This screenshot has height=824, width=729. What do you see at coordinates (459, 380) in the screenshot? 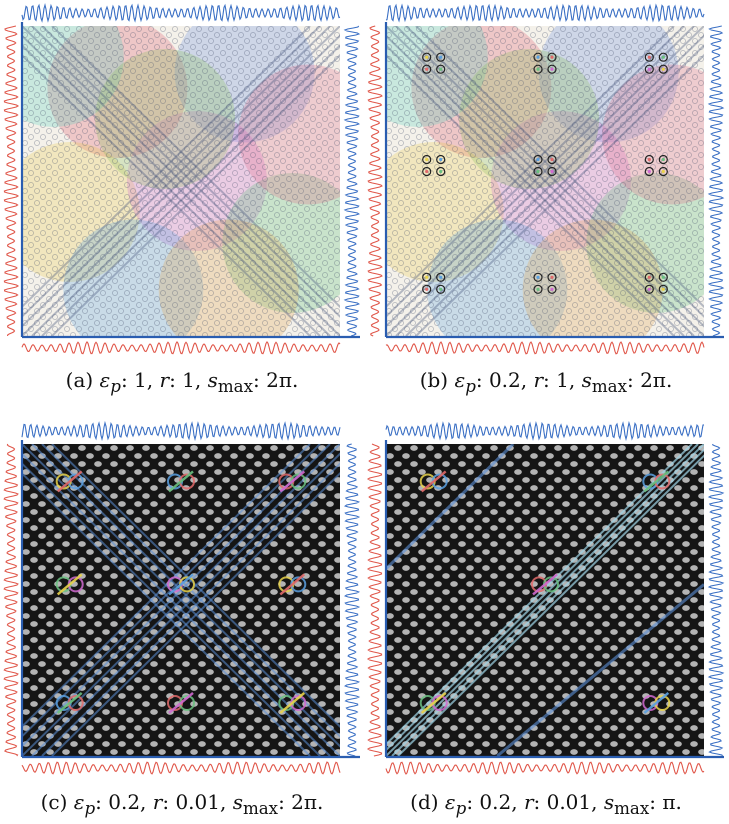
I see `caption-b-eps: ε` at bounding box center [459, 380].